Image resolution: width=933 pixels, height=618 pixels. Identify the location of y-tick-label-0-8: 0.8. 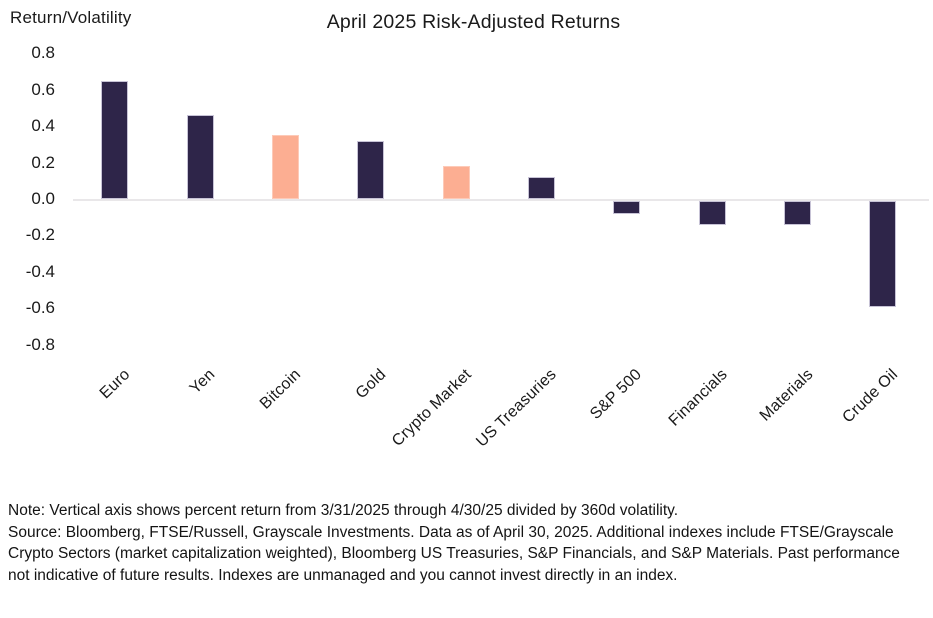
(43, 53).